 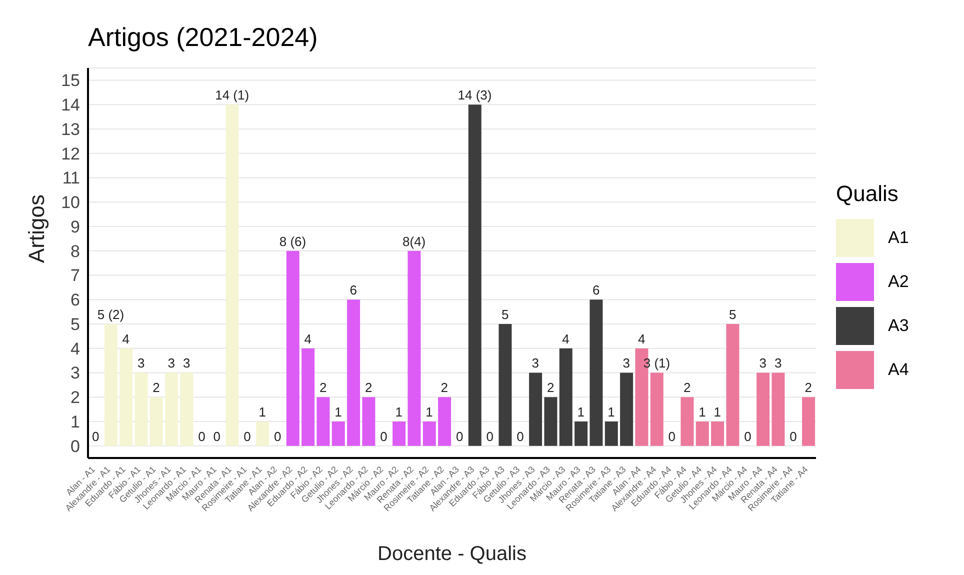 What do you see at coordinates (475, 95) in the screenshot?
I see `data-label: 14 (3)` at bounding box center [475, 95].